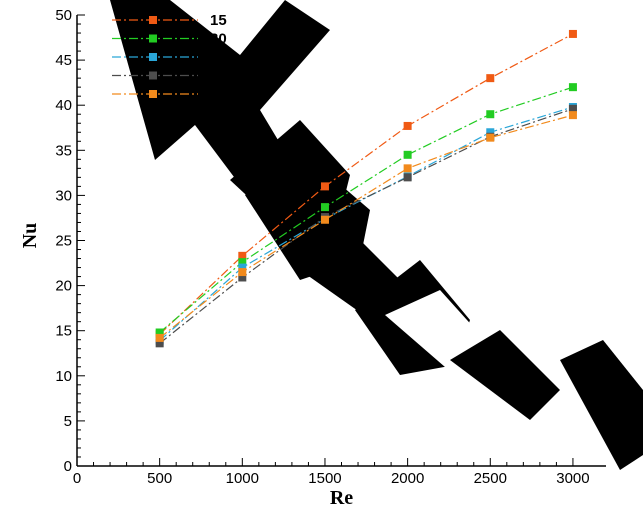 This screenshot has width=643, height=507. I want to click on y-tick-label: 35, so click(63, 150).